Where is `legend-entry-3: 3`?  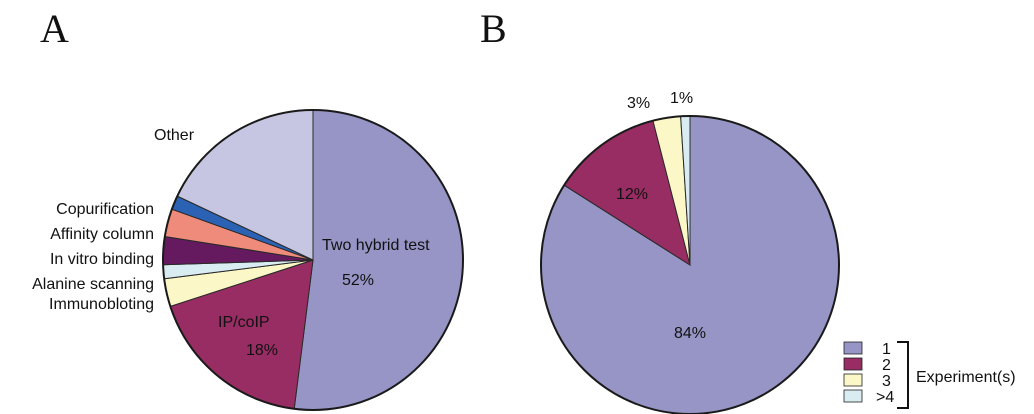 legend-entry-3: 3 is located at coordinates (886, 381).